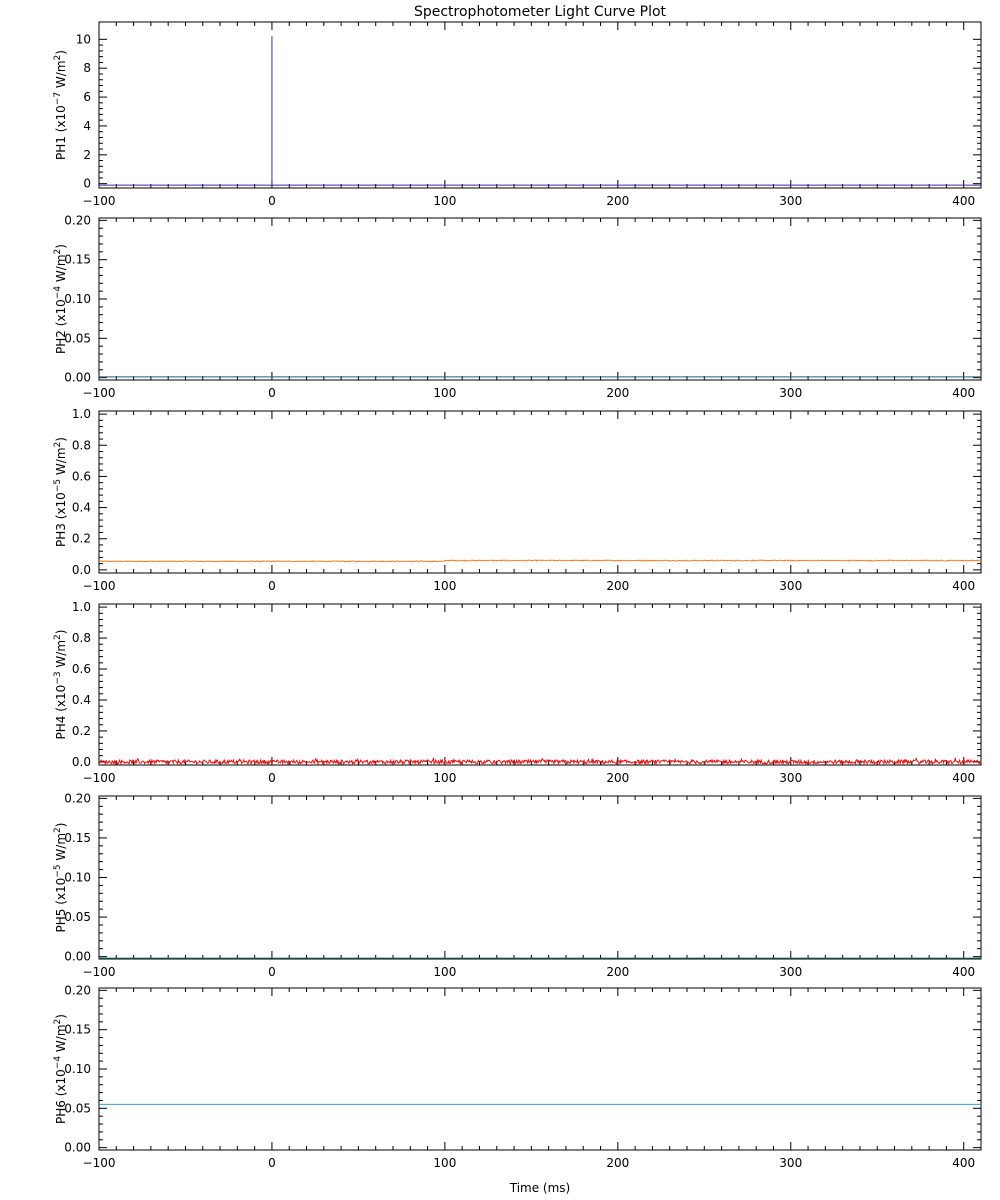  I want to click on y-tick-label: 0.05, so click(77, 1108).